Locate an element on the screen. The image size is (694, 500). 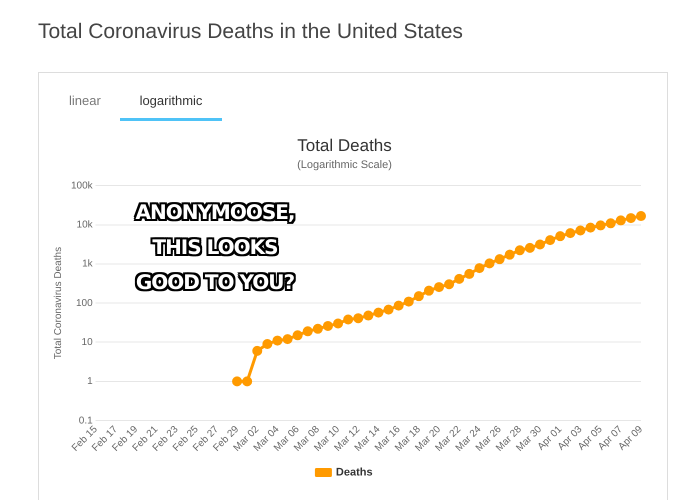
y-tick-label: 1 is located at coordinates (90, 382).